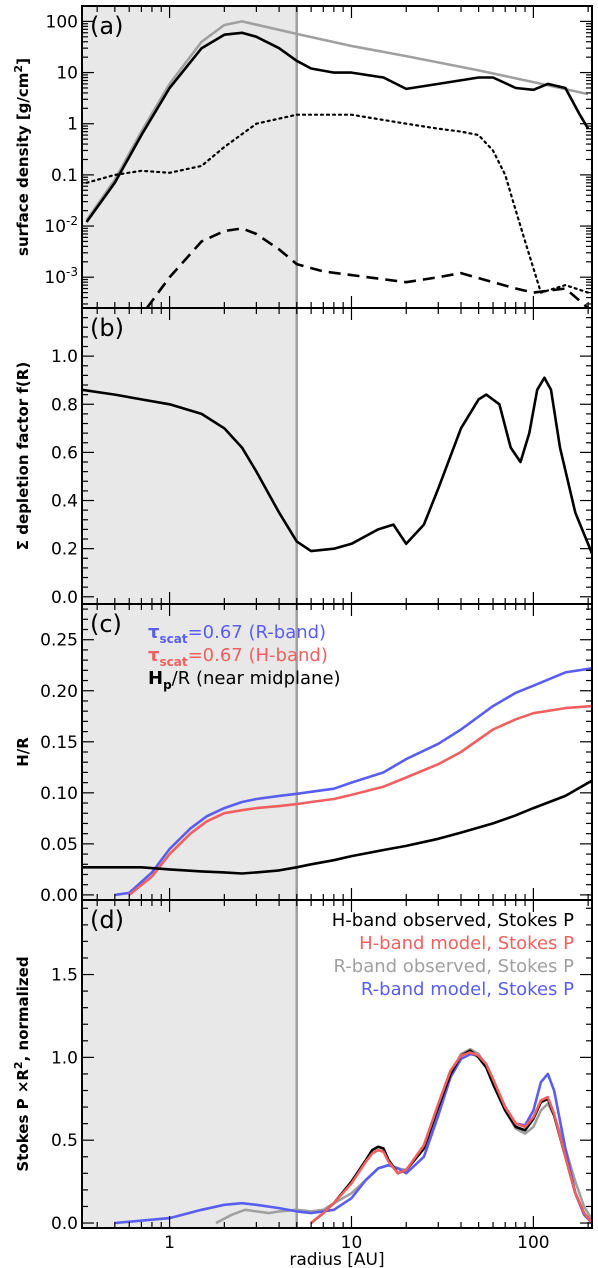  Describe the element at coordinates (169, 1243) in the screenshot. I see `x-tick-label: 1` at that location.